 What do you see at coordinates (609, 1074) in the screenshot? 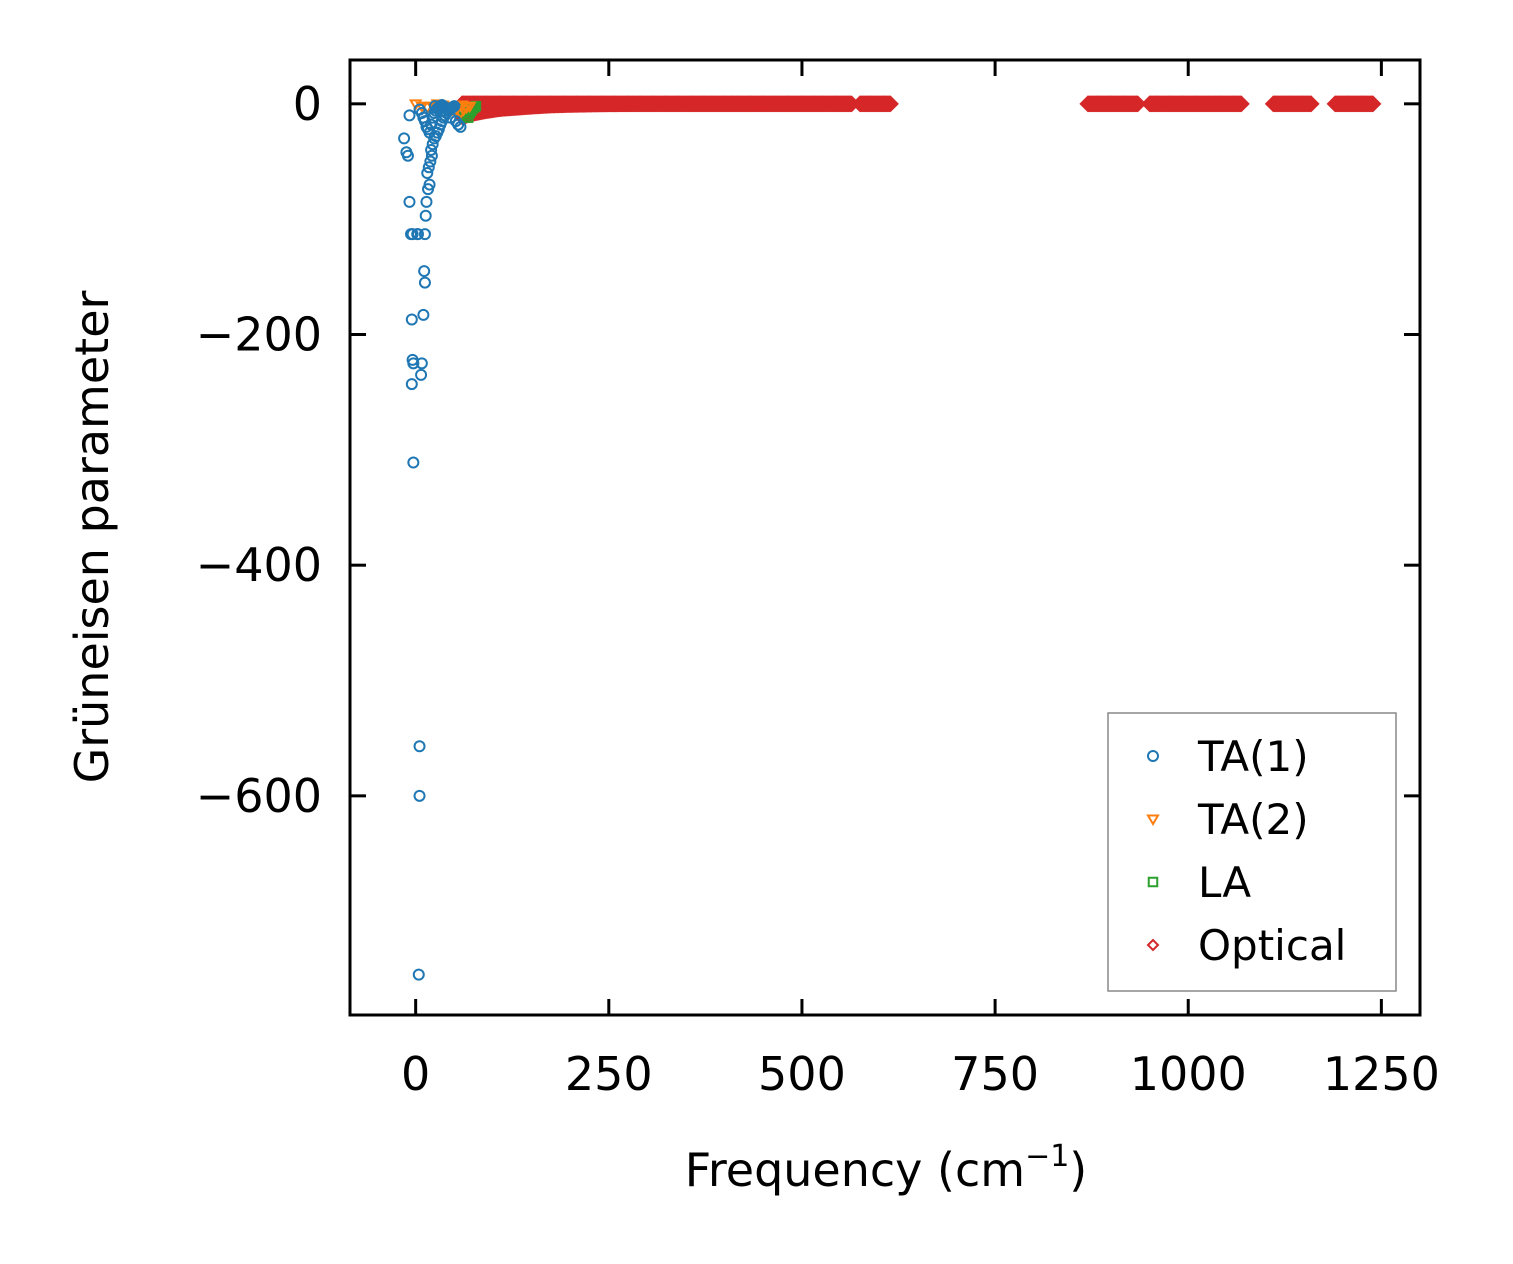
I see `x-tick-label: 250` at bounding box center [609, 1074].